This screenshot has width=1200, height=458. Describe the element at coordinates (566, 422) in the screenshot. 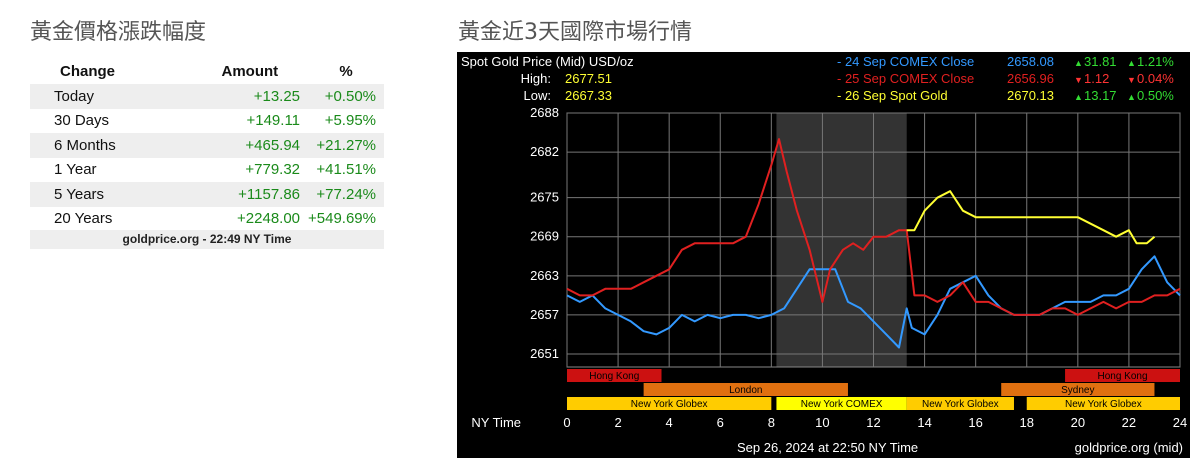

I see `x-tick-label: 0` at that location.